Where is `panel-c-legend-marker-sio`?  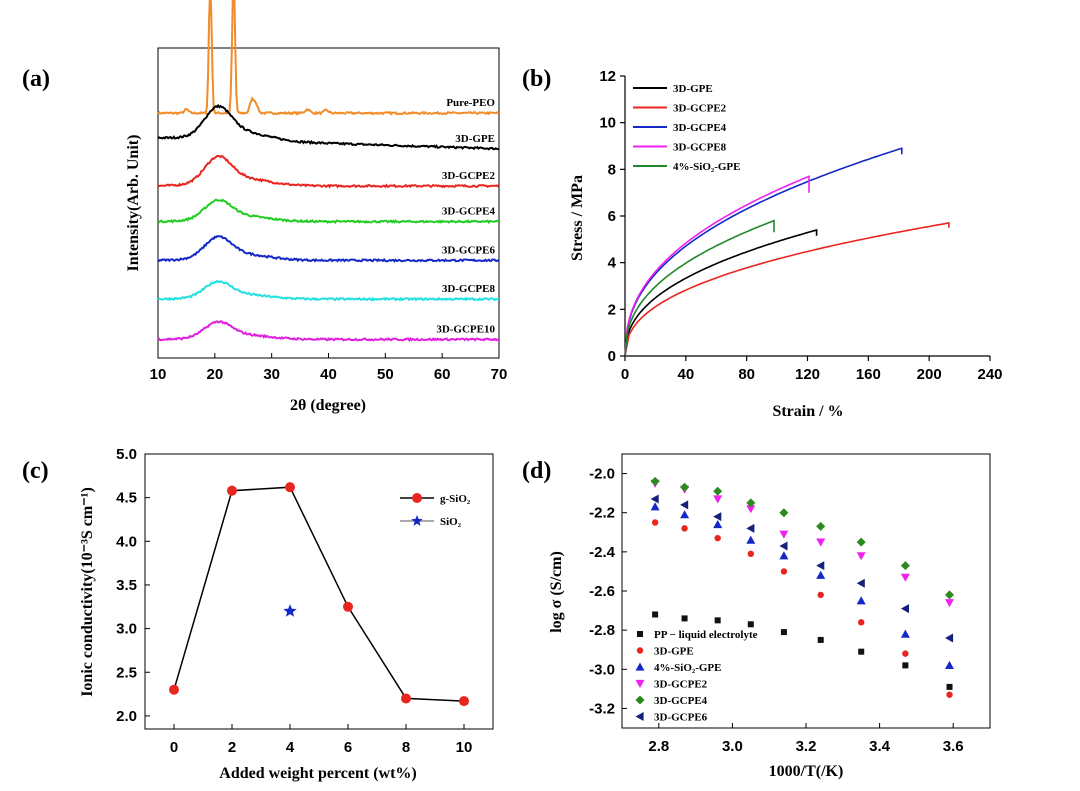
panel-c-legend-marker-sio is located at coordinates (417, 520).